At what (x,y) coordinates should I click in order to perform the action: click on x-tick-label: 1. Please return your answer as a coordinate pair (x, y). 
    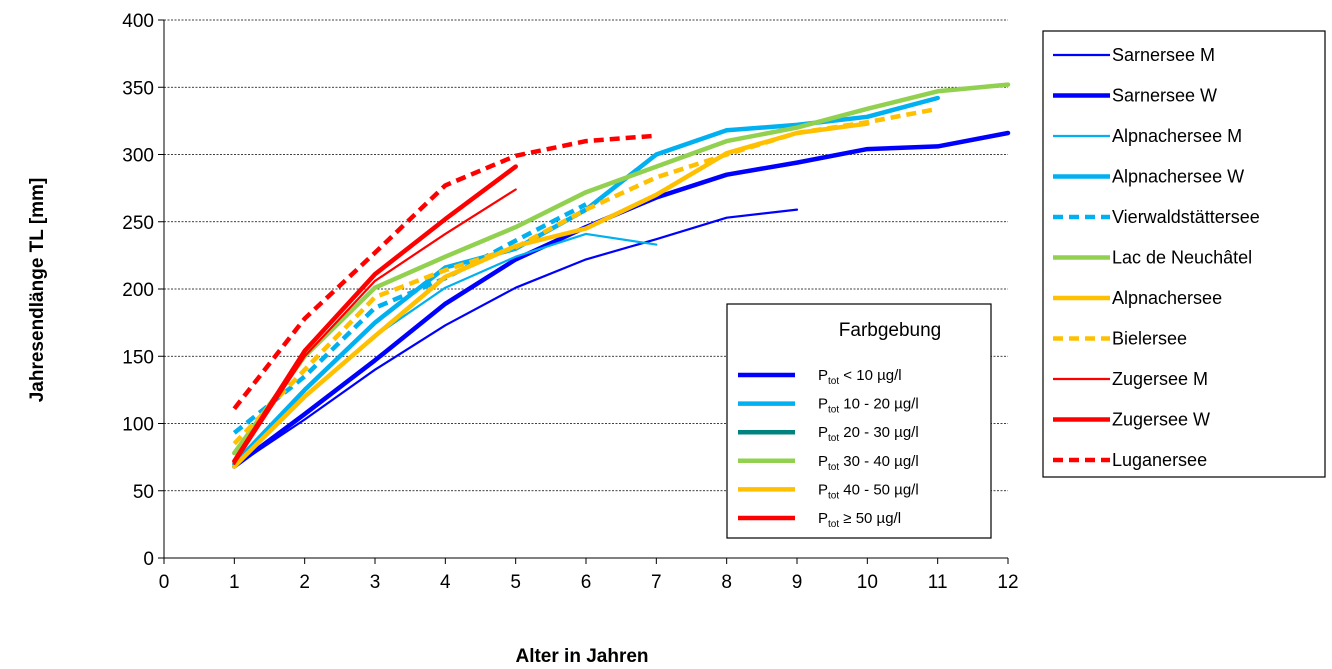
    Looking at the image, I should click on (234, 582).